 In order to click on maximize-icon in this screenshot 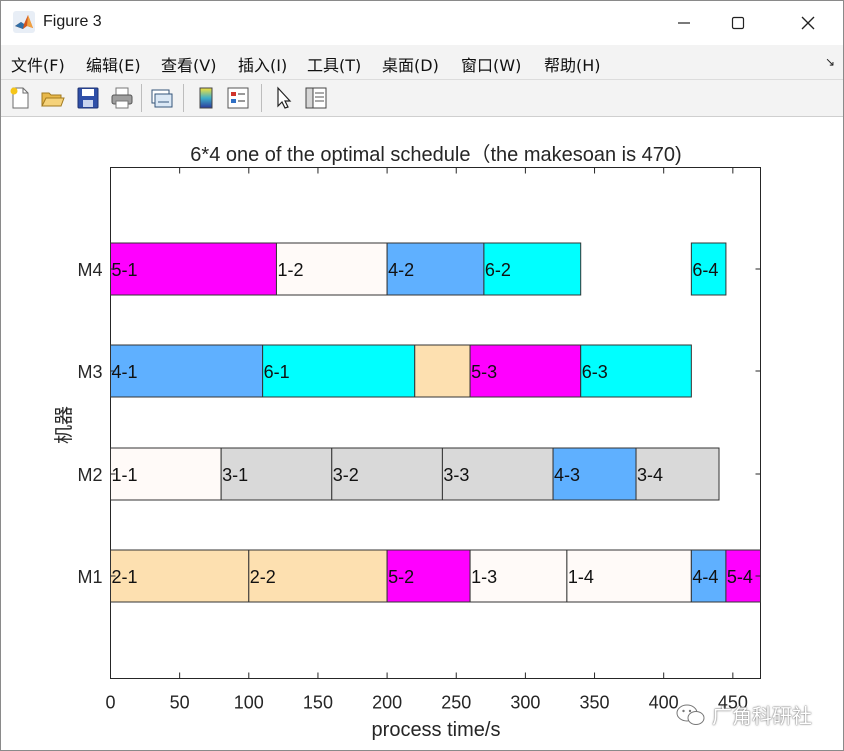, I will do `click(738, 23)`.